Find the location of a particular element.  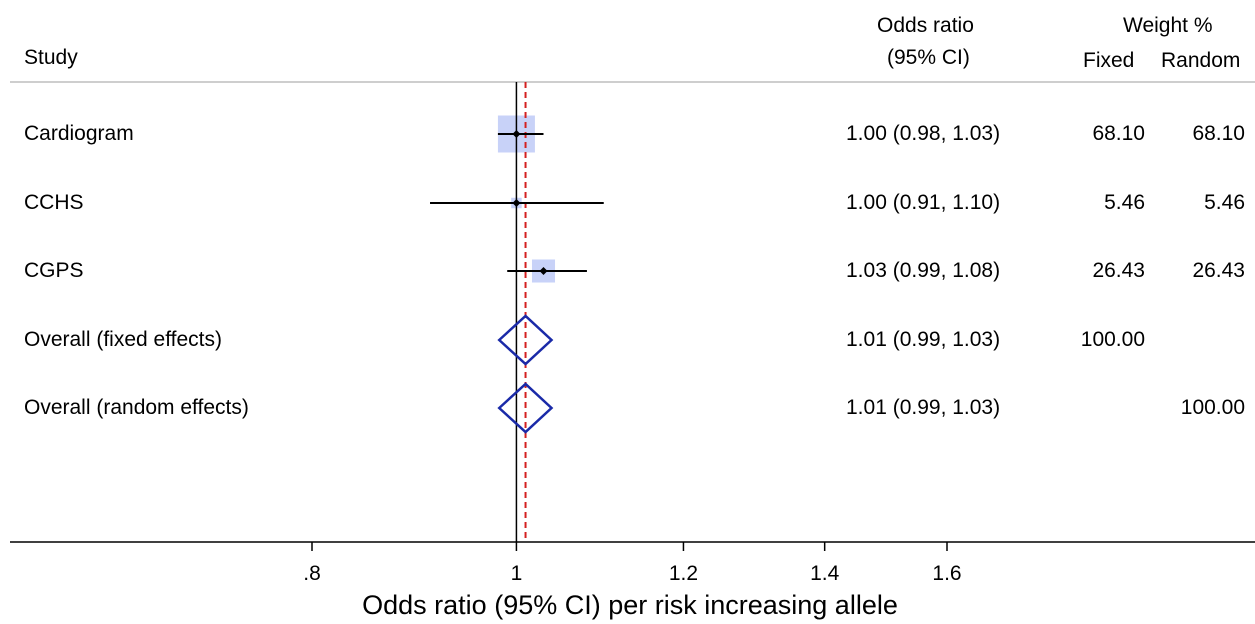

study-name: Cardiogram is located at coordinates (79, 133).